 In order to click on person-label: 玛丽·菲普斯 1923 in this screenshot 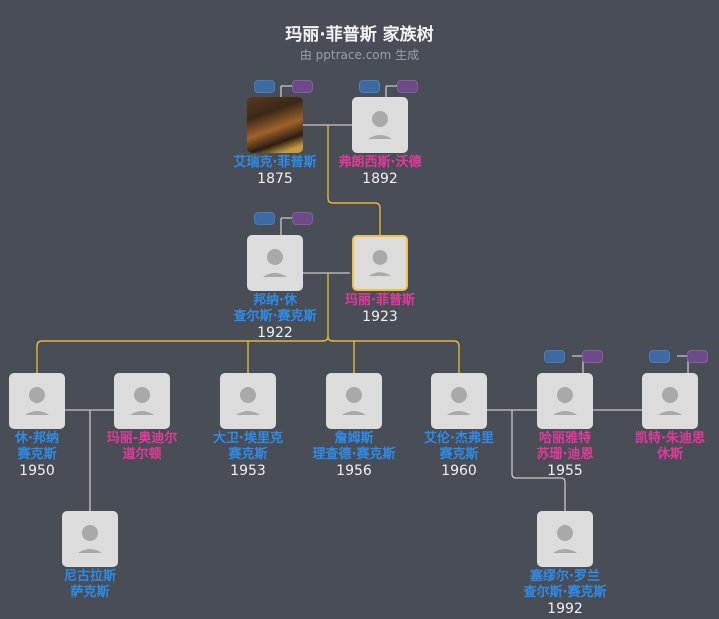, I will do `click(380, 309)`.